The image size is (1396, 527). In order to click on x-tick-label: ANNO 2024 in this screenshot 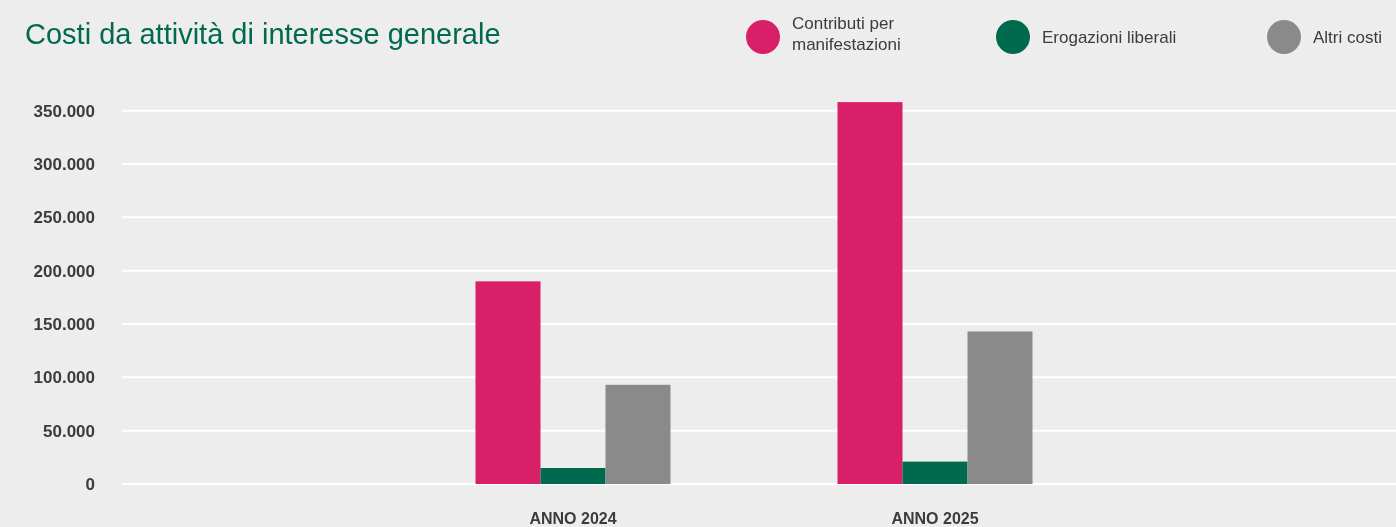, I will do `click(573, 518)`.